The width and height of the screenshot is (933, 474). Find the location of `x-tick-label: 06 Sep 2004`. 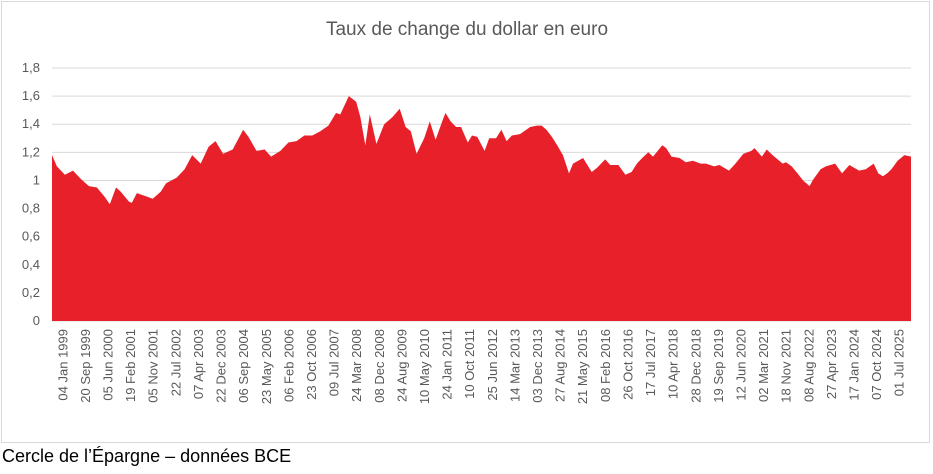

x-tick-label: 06 Sep 2004 is located at coordinates (243, 366).